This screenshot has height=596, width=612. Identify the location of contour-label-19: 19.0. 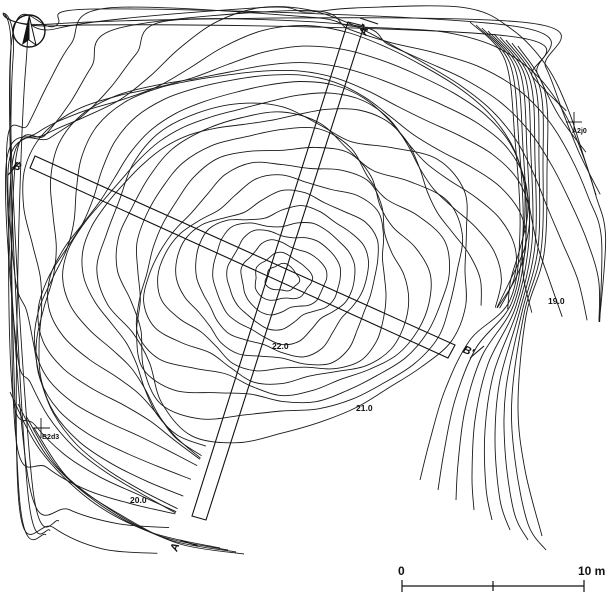
(556, 301).